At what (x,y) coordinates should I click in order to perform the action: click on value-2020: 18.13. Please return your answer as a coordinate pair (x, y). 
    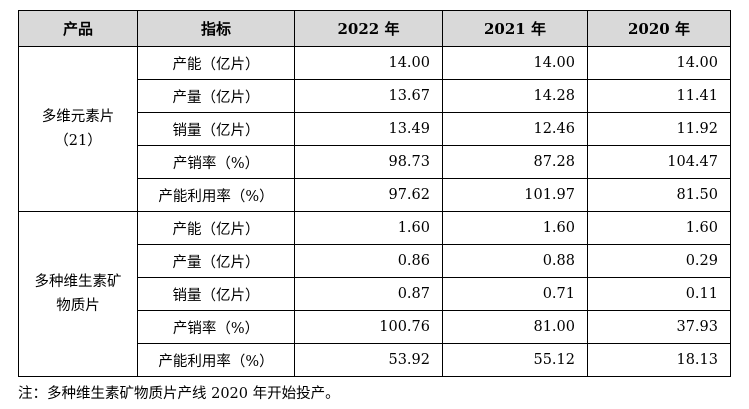
    Looking at the image, I should click on (659, 360).